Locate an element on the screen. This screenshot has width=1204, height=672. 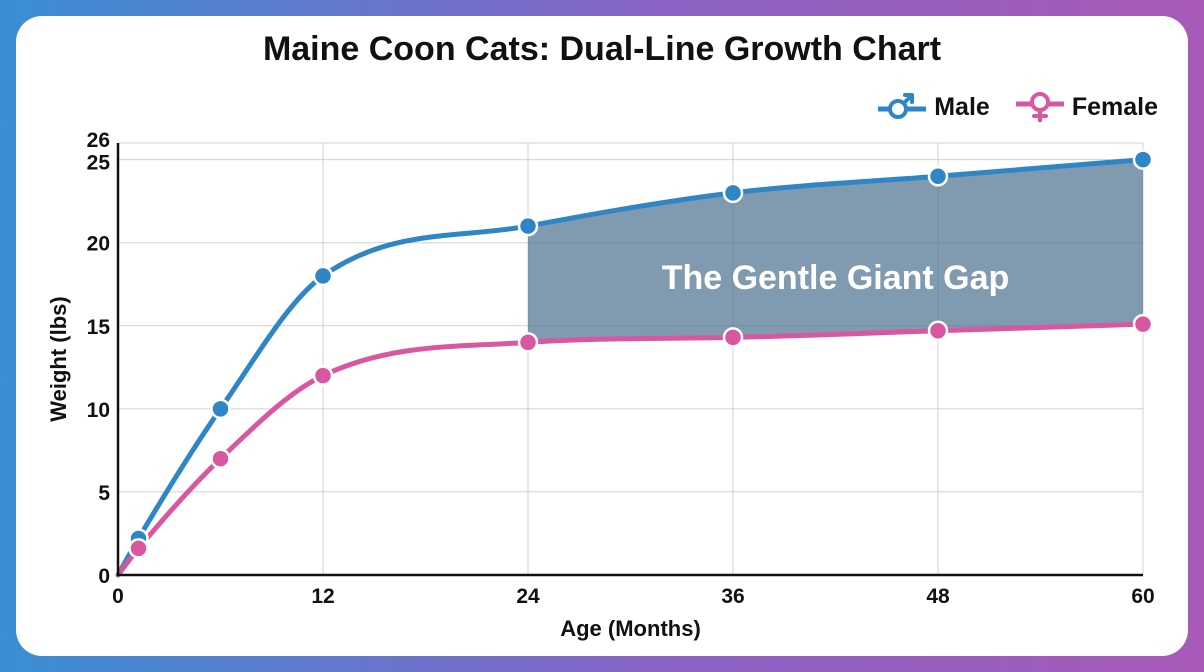
gentle-giant-gap-region is located at coordinates (835, 251).